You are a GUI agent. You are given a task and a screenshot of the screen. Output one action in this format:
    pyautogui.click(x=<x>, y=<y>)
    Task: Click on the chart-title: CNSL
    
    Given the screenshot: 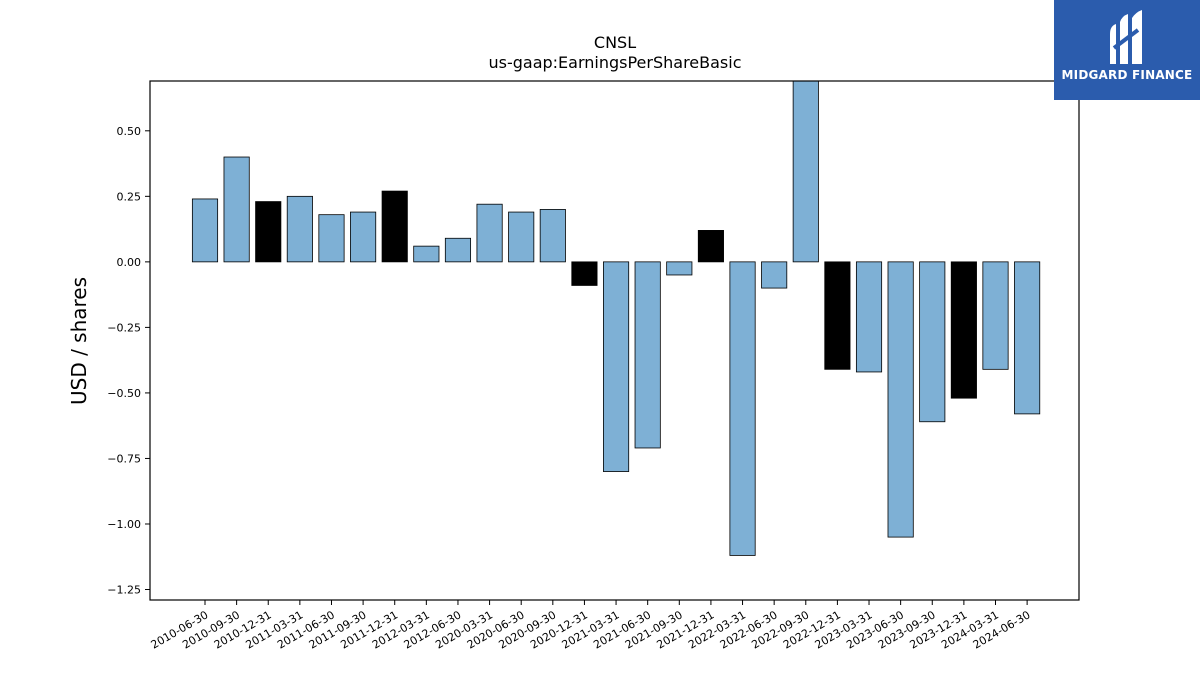 What is the action you would take?
    pyautogui.click(x=615, y=42)
    